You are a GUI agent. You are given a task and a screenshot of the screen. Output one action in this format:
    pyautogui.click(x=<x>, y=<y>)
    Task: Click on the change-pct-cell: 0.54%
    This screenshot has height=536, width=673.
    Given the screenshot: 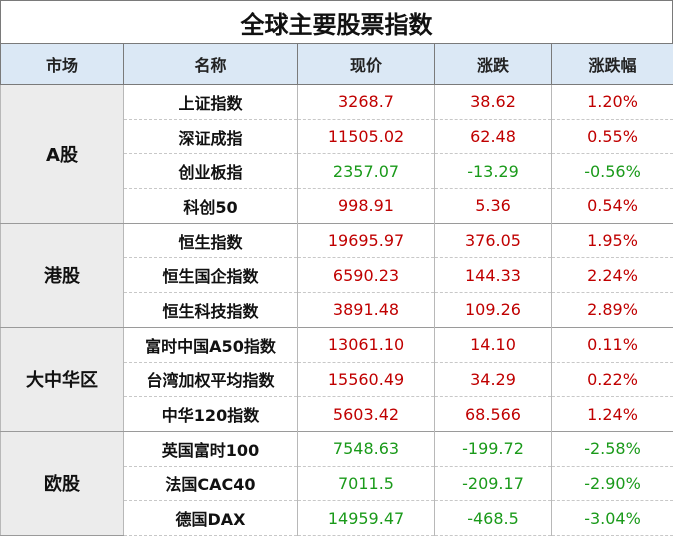 What is the action you would take?
    pyautogui.click(x=612, y=206)
    